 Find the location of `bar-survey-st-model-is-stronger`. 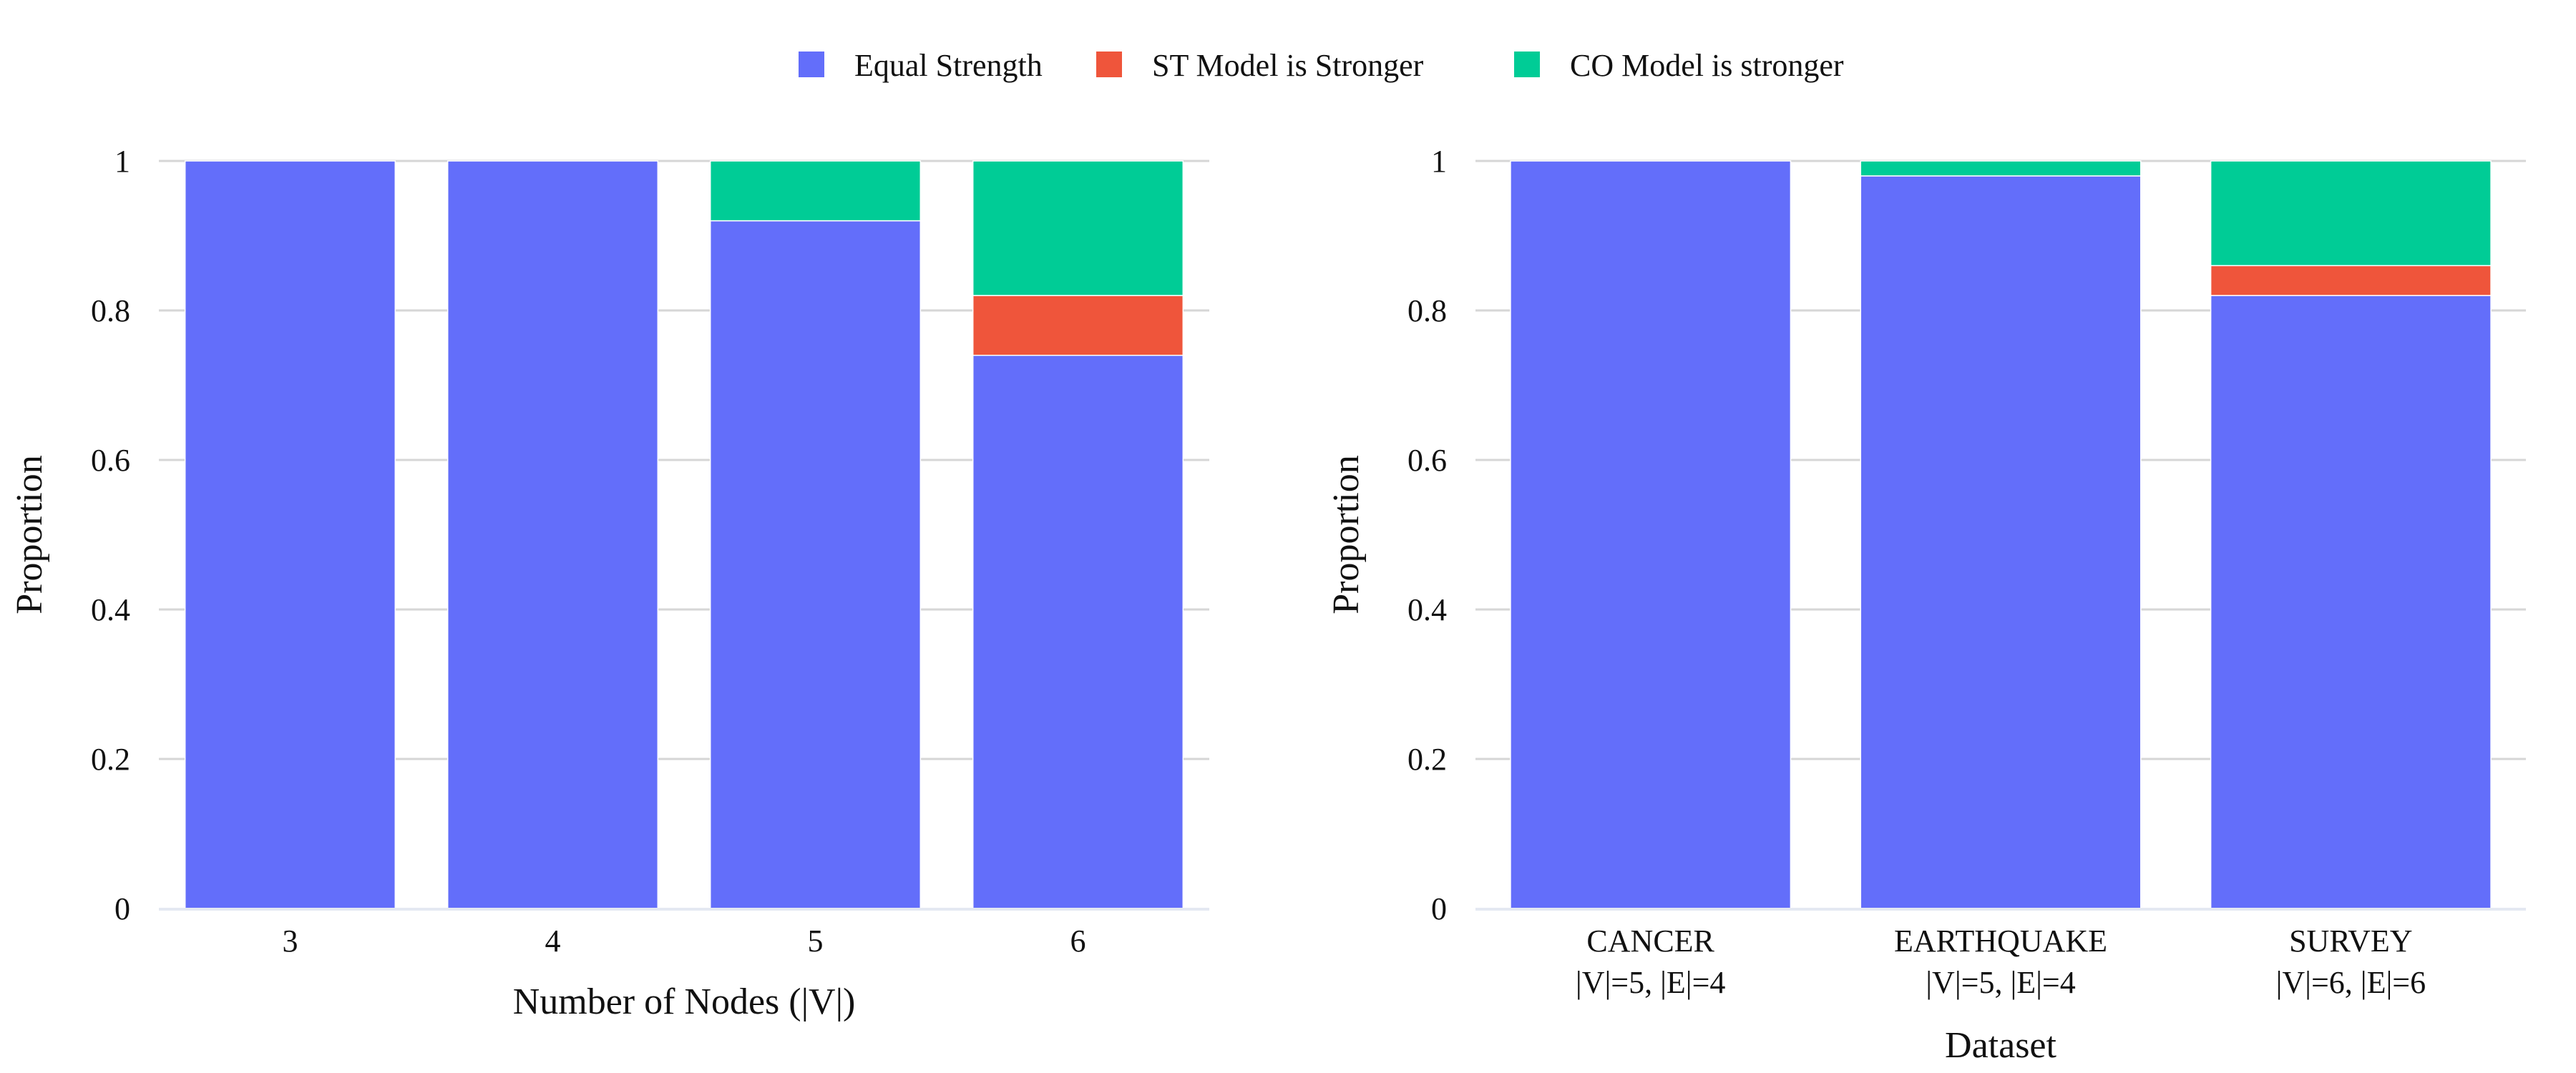

bar-survey-st-model-is-stronger is located at coordinates (2351, 280).